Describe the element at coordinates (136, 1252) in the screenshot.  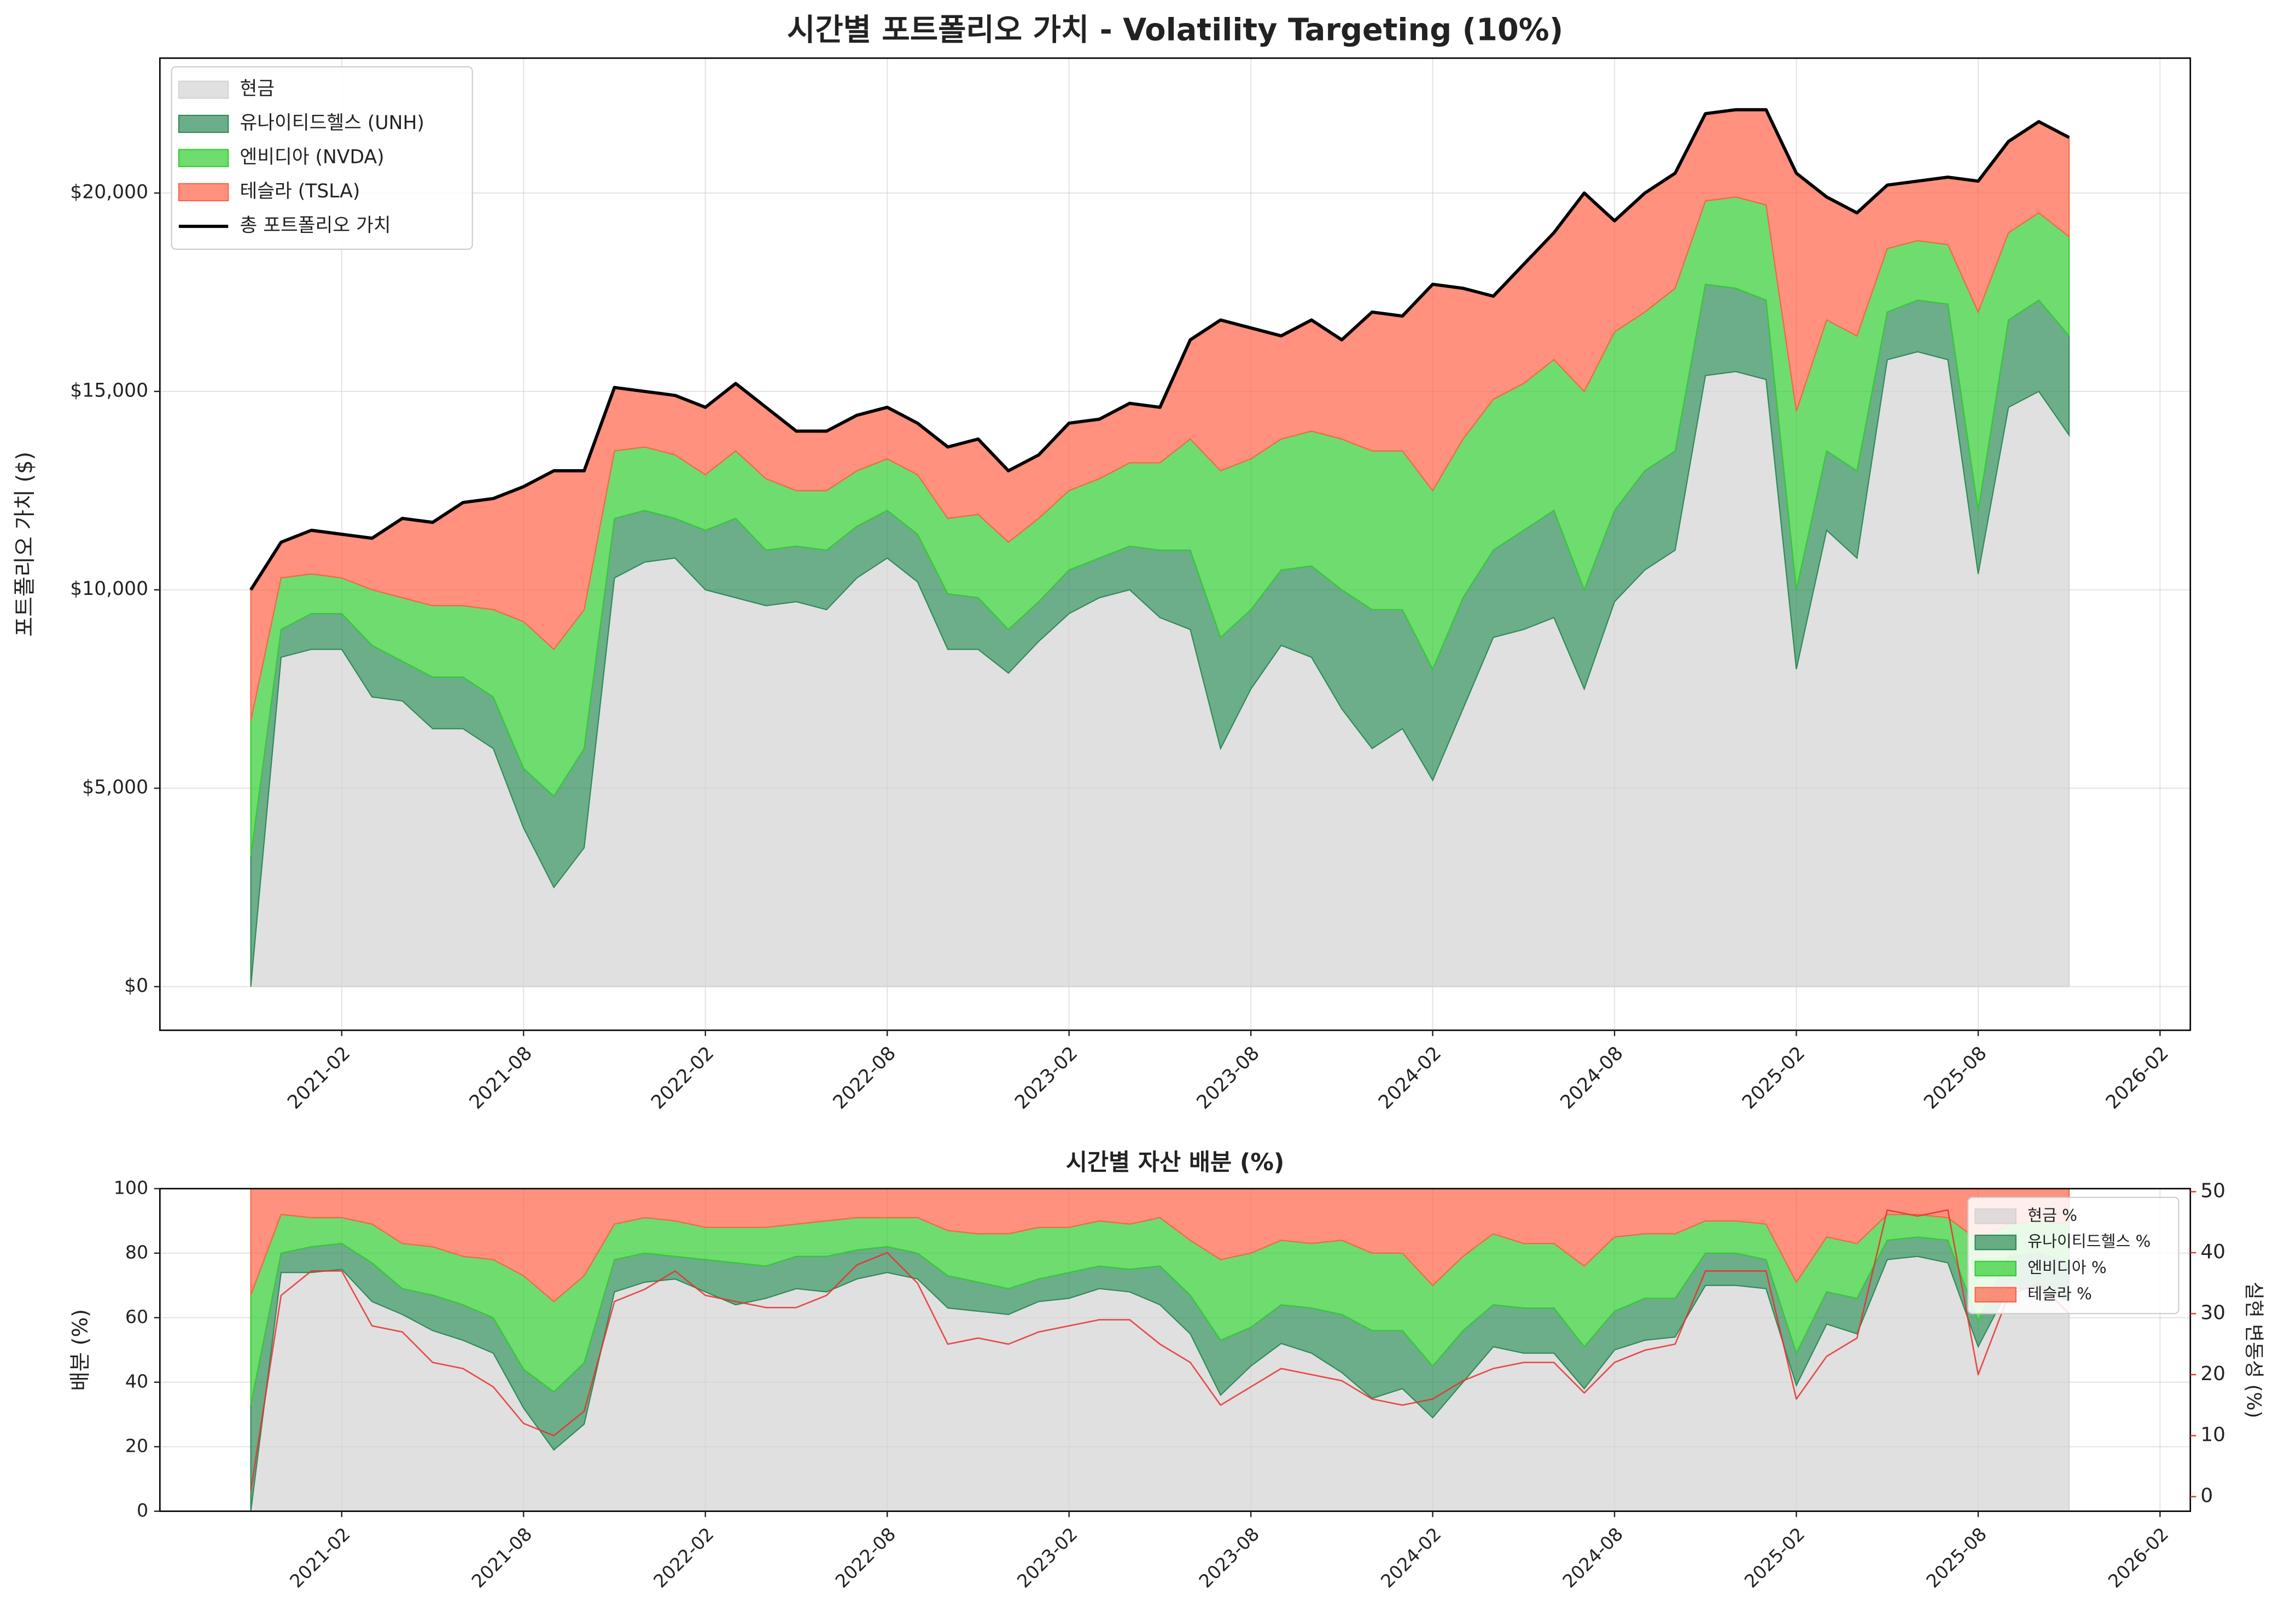
I see `y-tick-label: 80` at that location.